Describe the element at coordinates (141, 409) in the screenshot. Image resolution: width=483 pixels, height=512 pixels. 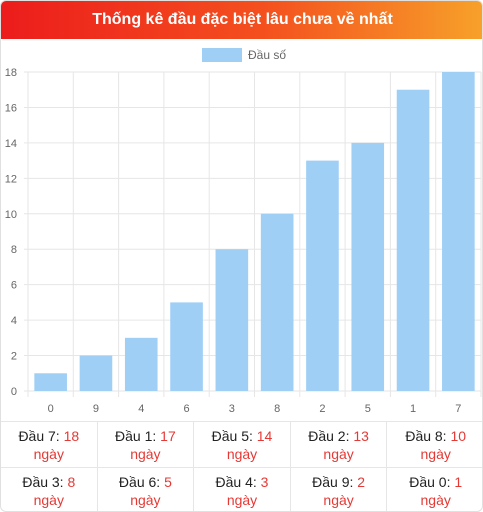
I see `x-tick-label: 4` at that location.